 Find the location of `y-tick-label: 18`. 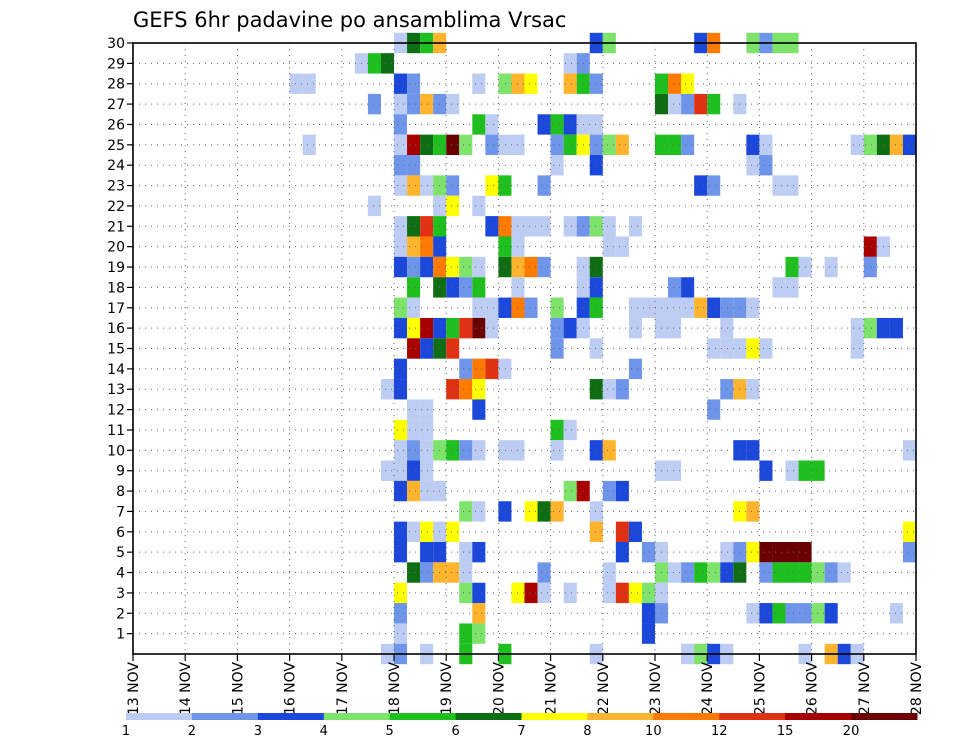

y-tick-label: 18 is located at coordinates (116, 288).